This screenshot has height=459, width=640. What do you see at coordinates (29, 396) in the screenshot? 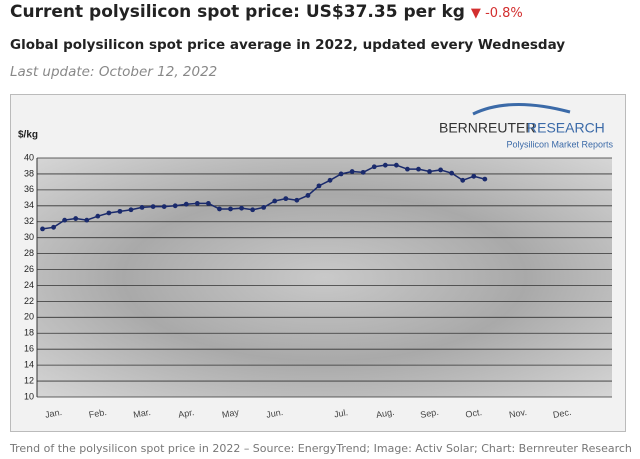
I see `y-tick-label: 10` at bounding box center [29, 396].